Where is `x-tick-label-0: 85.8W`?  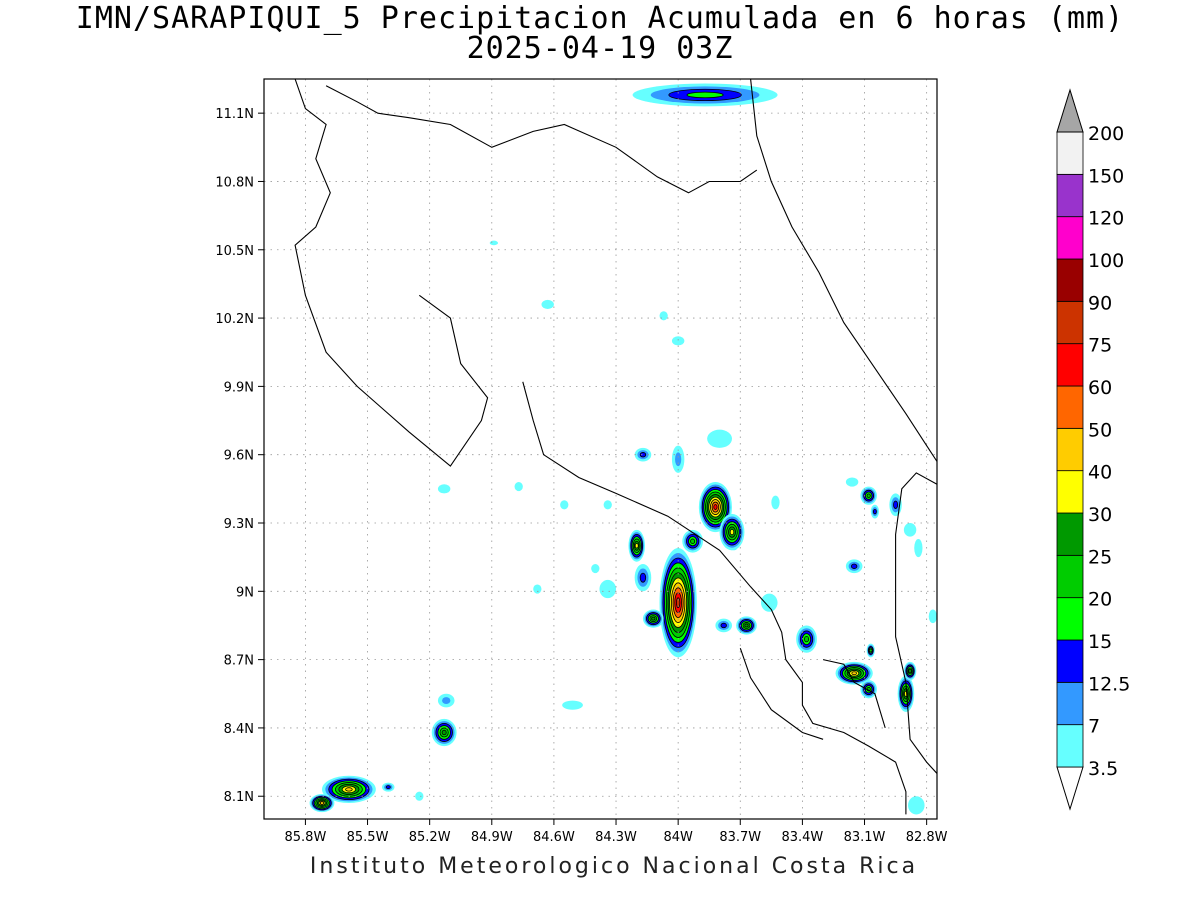 x-tick-label-0: 85.8W is located at coordinates (306, 837).